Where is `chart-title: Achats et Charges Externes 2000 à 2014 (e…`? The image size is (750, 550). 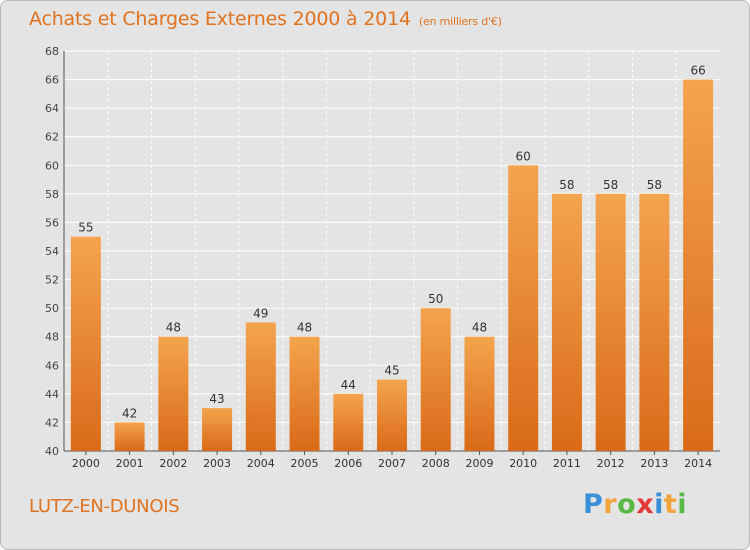
chart-title: Achats et Charges Externes 2000 à 2014 (e… is located at coordinates (265, 19).